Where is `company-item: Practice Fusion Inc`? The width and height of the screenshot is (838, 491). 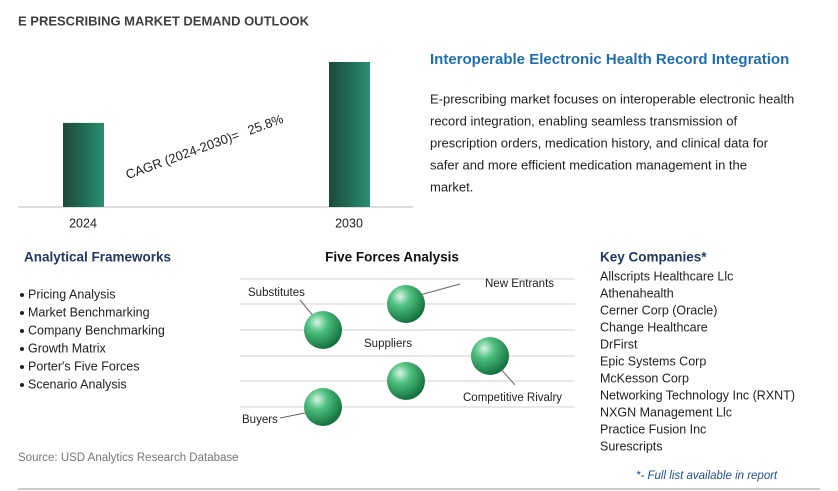 company-item: Practice Fusion Inc is located at coordinates (653, 429).